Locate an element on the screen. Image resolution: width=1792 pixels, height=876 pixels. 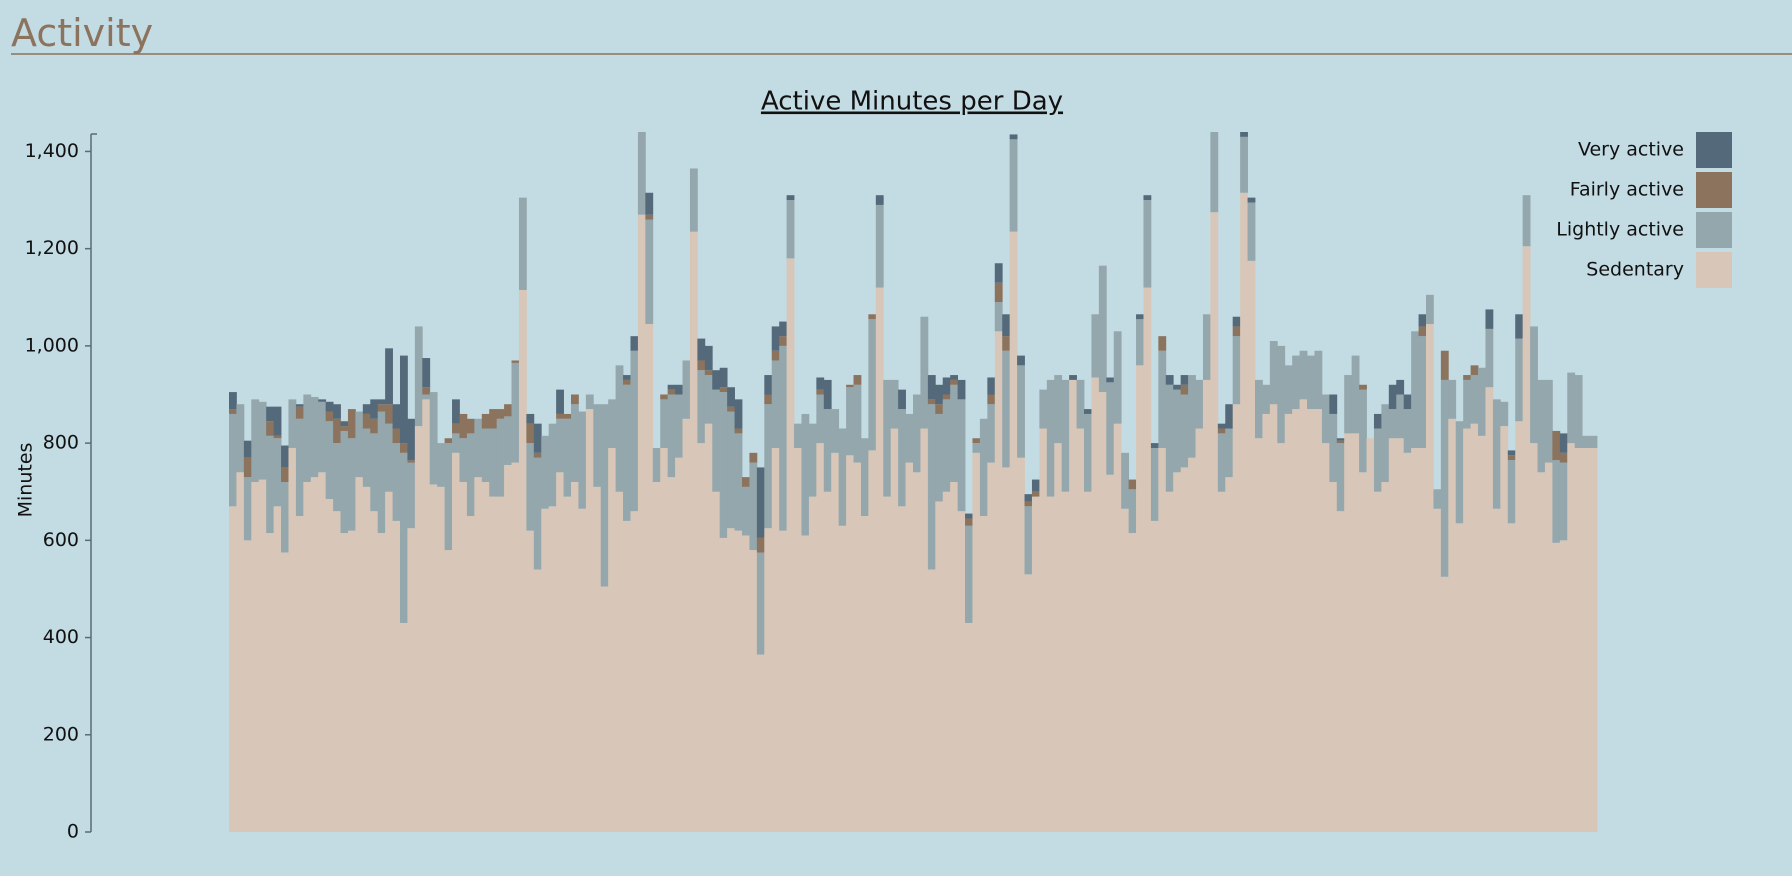
y-tick-label: 1,400 is located at coordinates (52, 151).